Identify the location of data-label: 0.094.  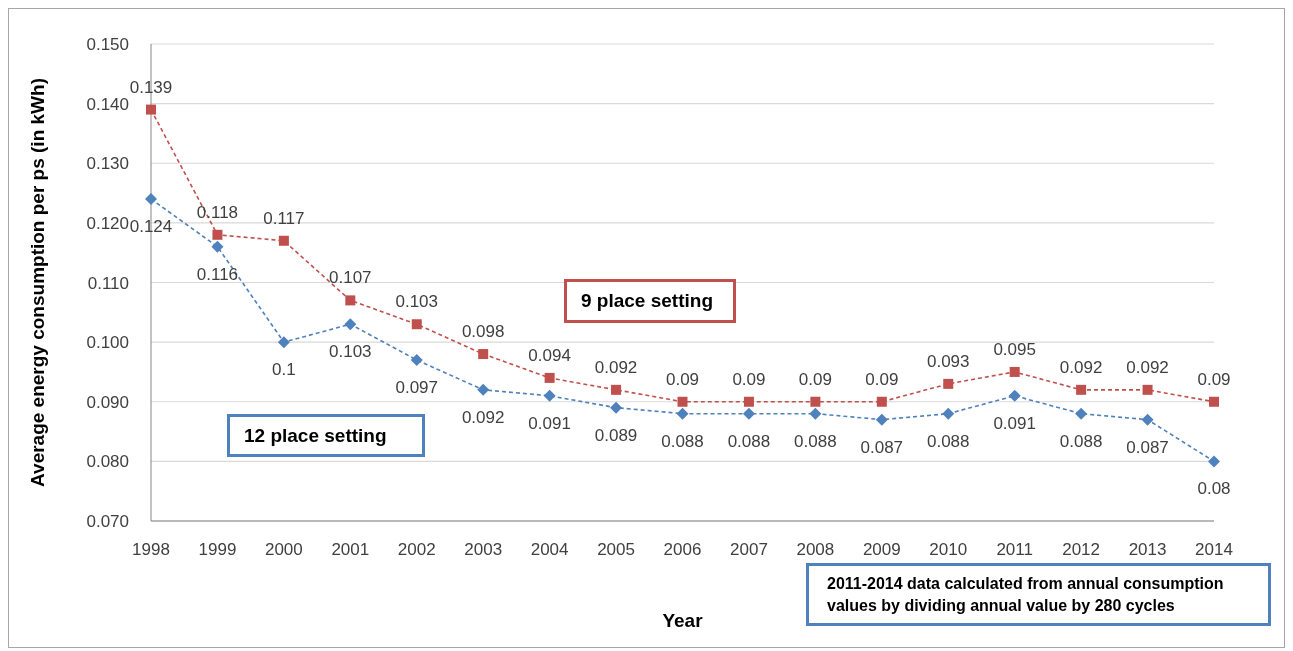
(549, 355).